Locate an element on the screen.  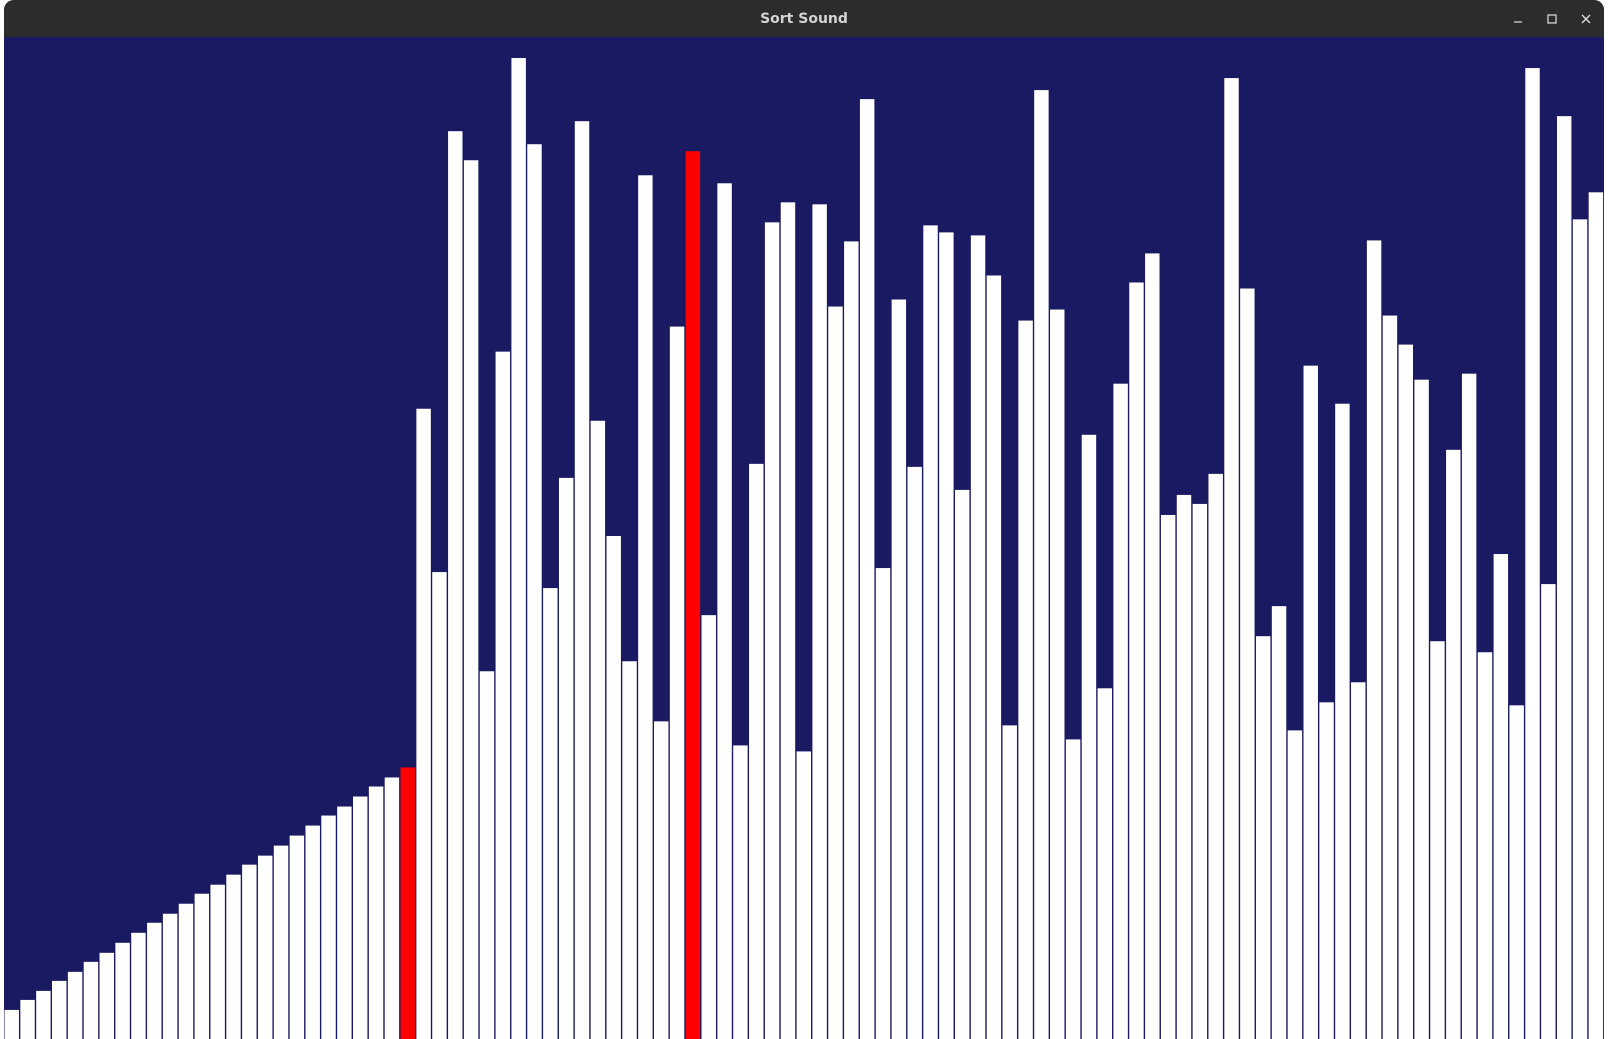
window-title: Sort Sound is located at coordinates (804, 19).